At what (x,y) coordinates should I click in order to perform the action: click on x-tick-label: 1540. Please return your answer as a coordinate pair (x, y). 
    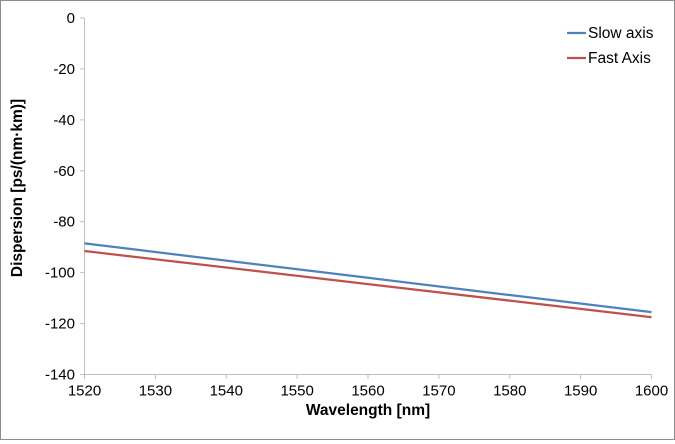
    Looking at the image, I should click on (226, 391).